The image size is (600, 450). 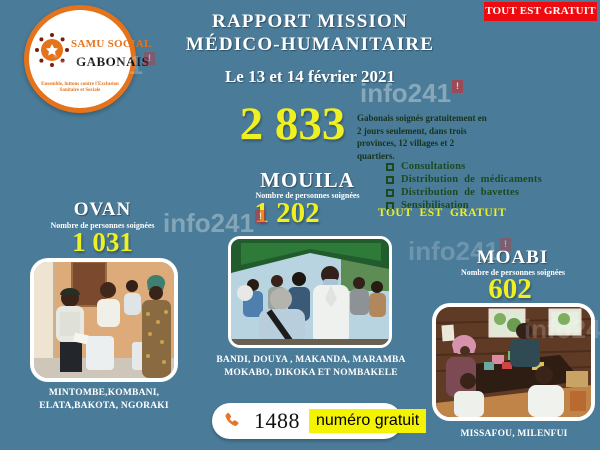 I want to click on location-count-mouila: 1 202, so click(x=287, y=213).